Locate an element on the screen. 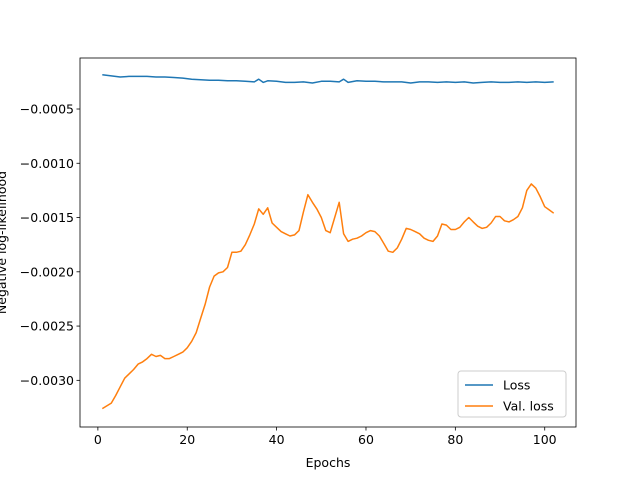 The image size is (640, 480). y-tick-label: −0.0015 is located at coordinates (47, 217).